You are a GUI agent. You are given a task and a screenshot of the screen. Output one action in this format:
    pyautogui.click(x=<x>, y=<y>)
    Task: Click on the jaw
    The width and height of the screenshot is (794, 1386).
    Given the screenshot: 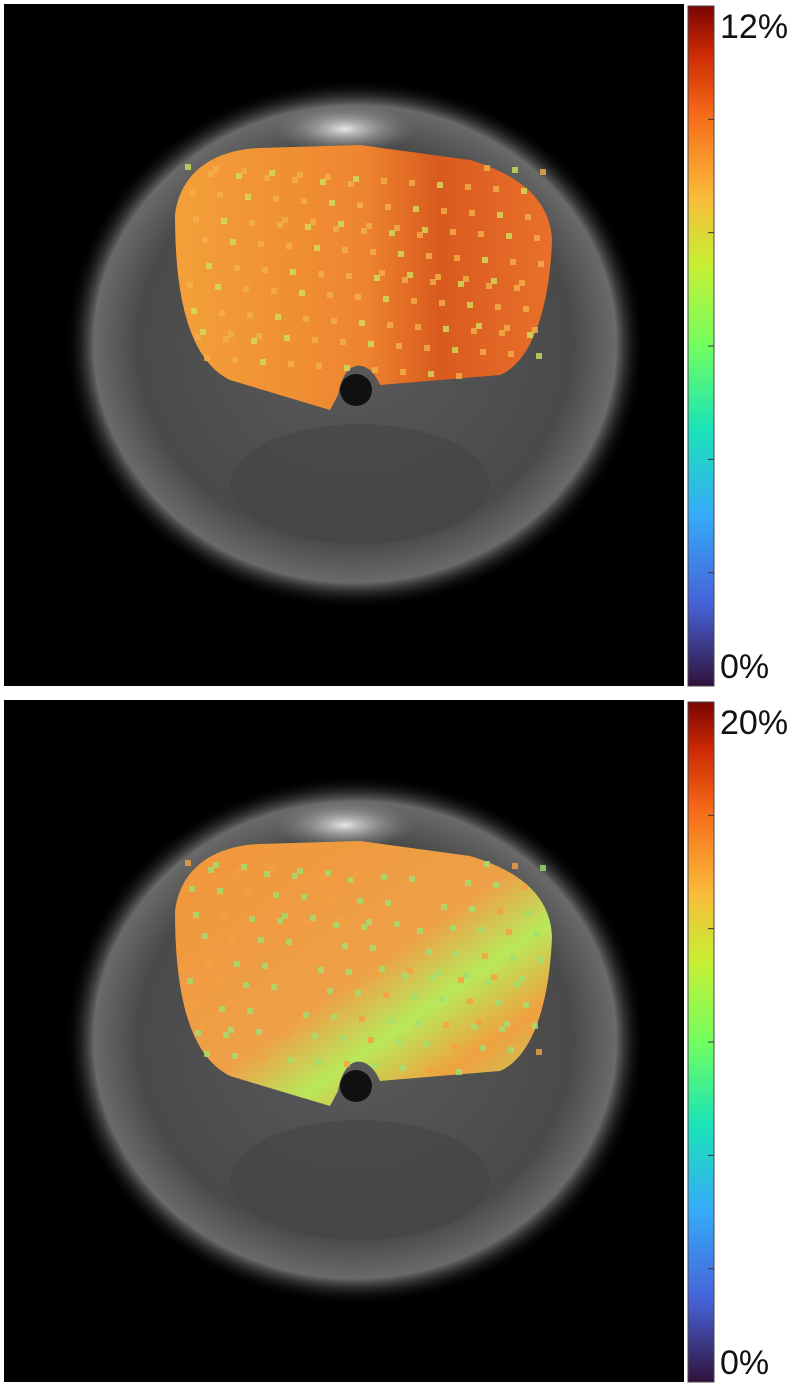 What is the action you would take?
    pyautogui.click(x=360, y=484)
    